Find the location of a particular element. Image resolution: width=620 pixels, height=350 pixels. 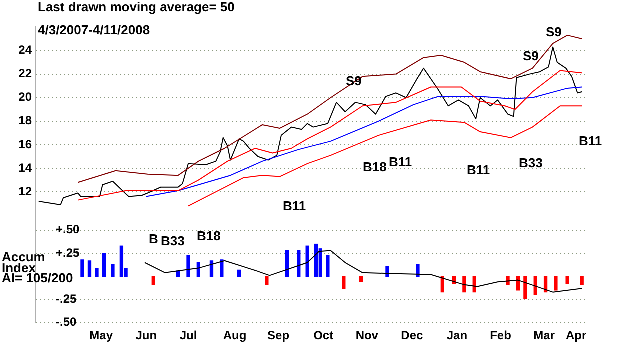

y-tick-label: 22 is located at coordinates (25, 73).